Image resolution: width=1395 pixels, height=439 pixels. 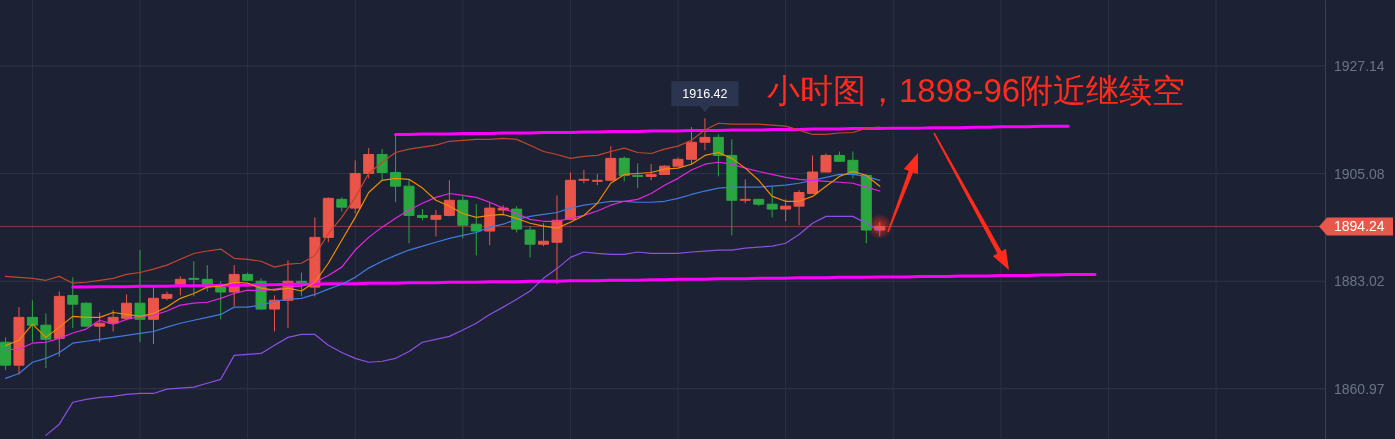 What do you see at coordinates (1359, 281) in the screenshot?
I see `y-tick-label: 1883.02` at bounding box center [1359, 281].